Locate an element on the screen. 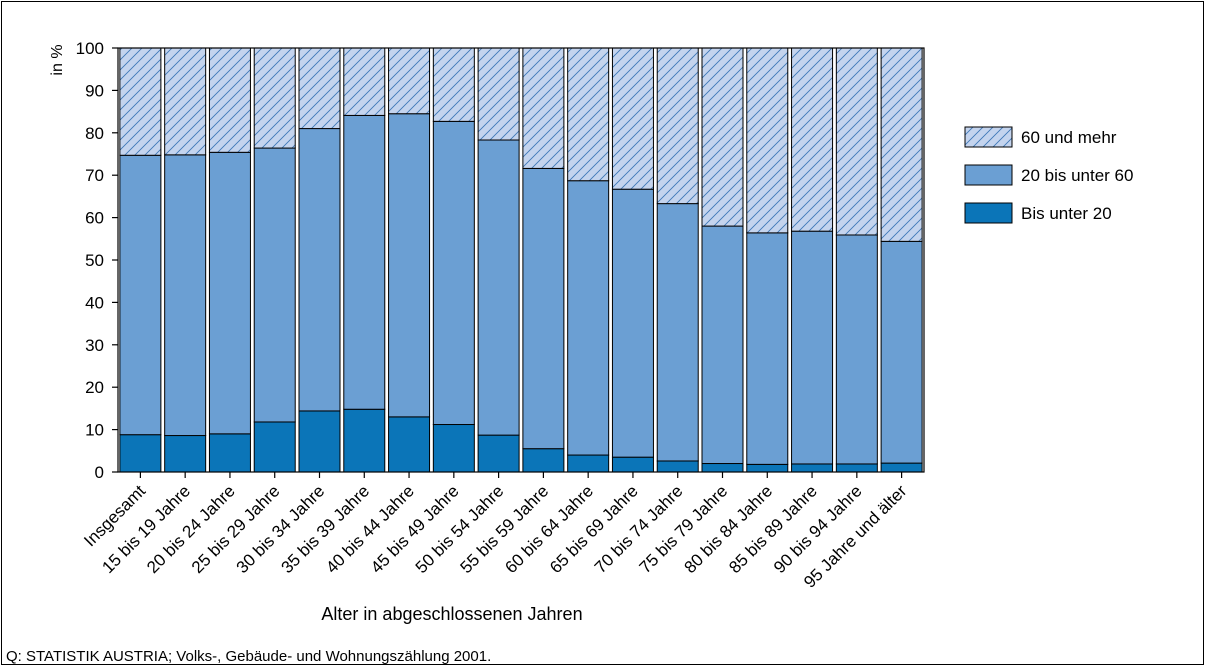  x-axis-label: Alter in abgeschlossenen Jahren is located at coordinates (451, 614).